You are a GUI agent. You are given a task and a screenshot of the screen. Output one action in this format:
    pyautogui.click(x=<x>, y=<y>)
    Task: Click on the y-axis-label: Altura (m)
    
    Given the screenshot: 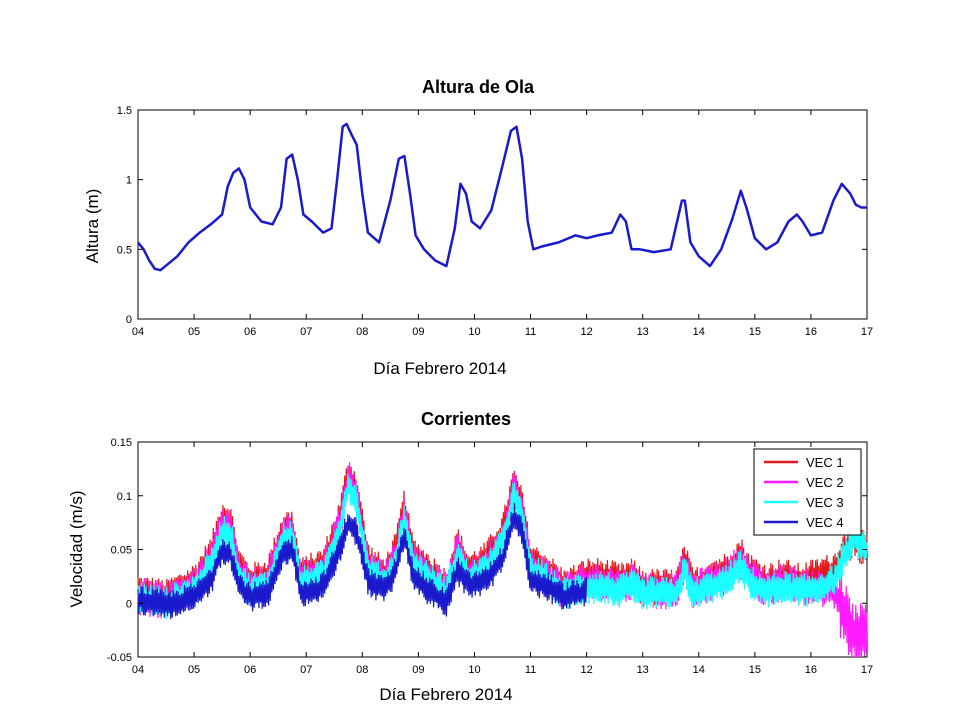 What is the action you would take?
    pyautogui.click(x=92, y=226)
    